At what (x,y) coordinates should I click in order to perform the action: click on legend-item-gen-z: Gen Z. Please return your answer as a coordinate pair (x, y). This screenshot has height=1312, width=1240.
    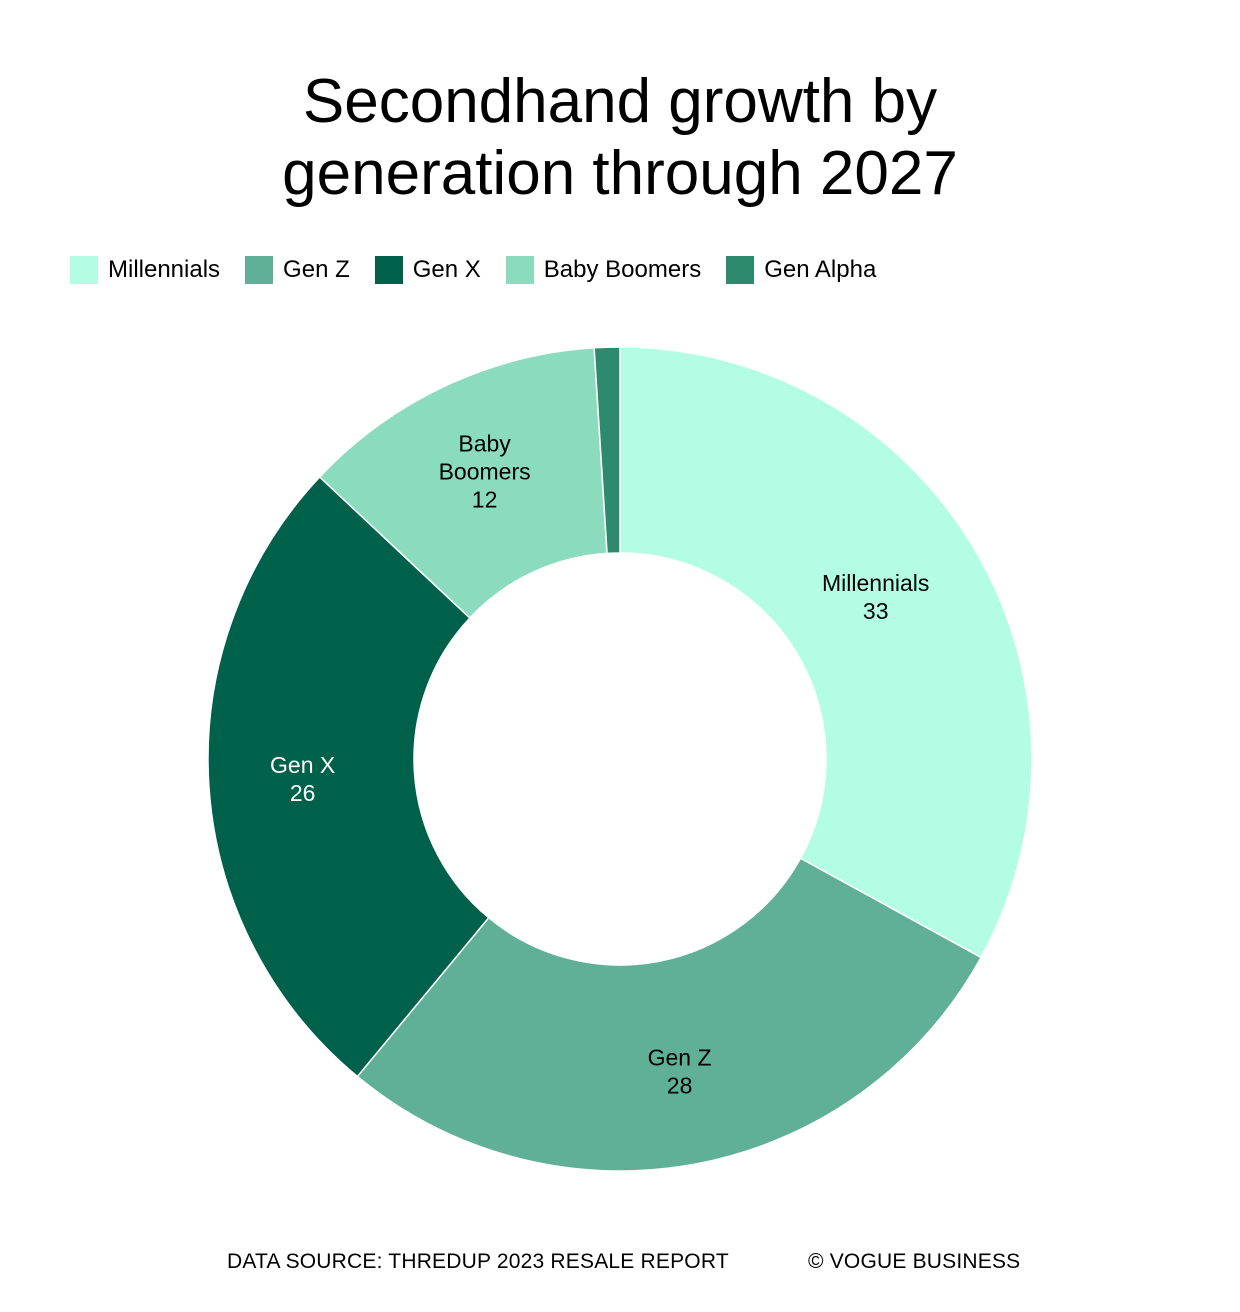
    Looking at the image, I should click on (297, 270).